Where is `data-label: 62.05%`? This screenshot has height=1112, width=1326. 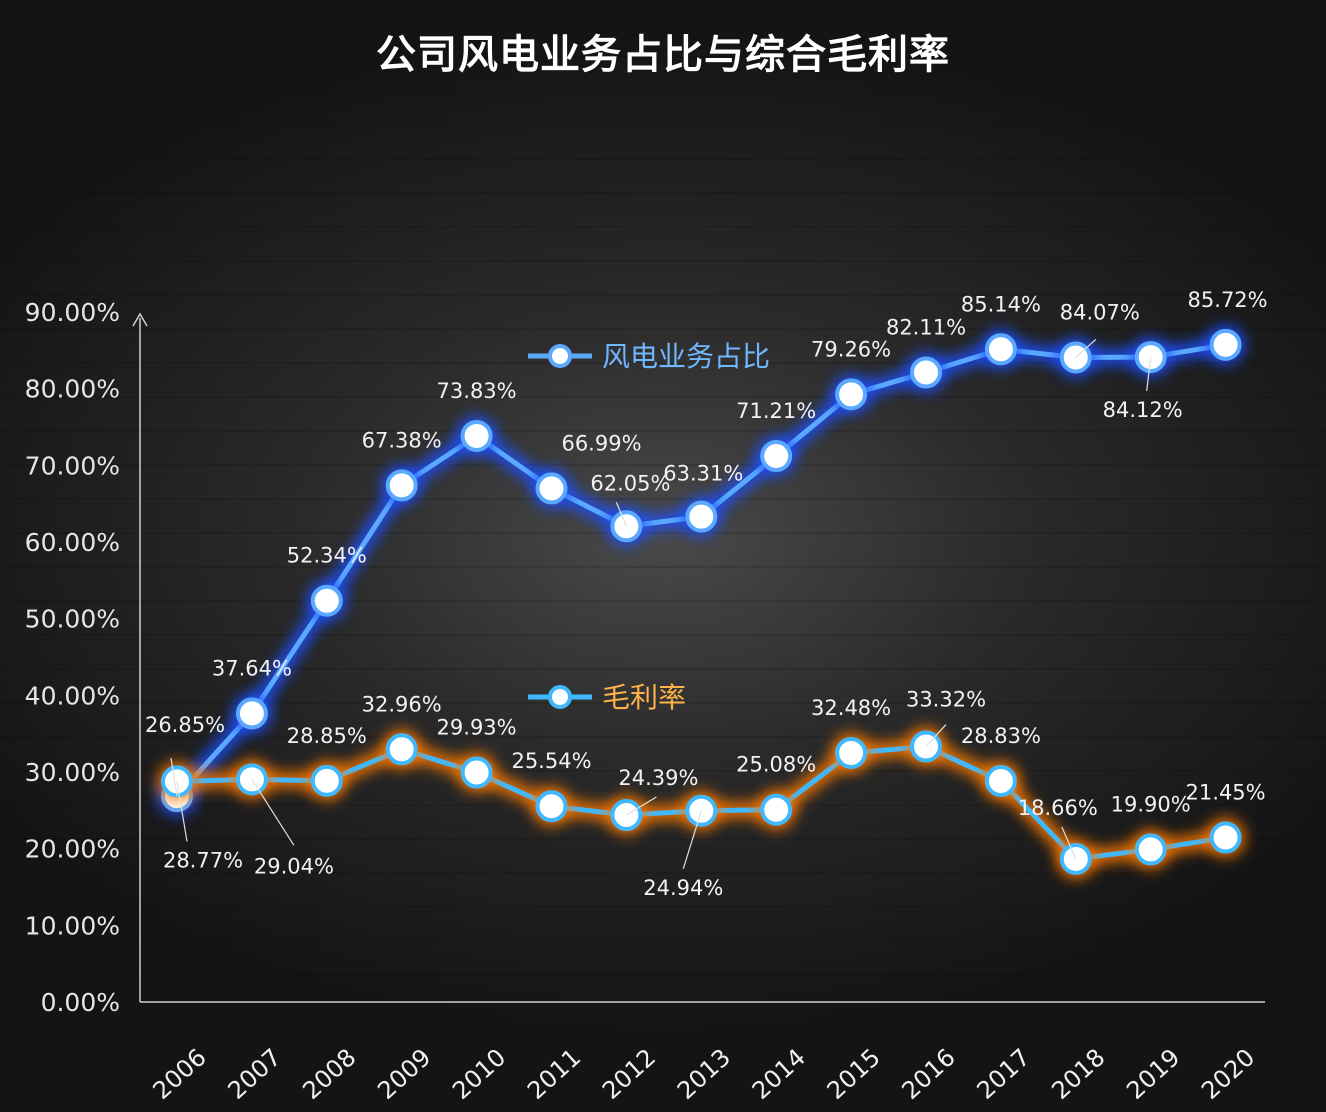
data-label: 62.05% is located at coordinates (630, 483).